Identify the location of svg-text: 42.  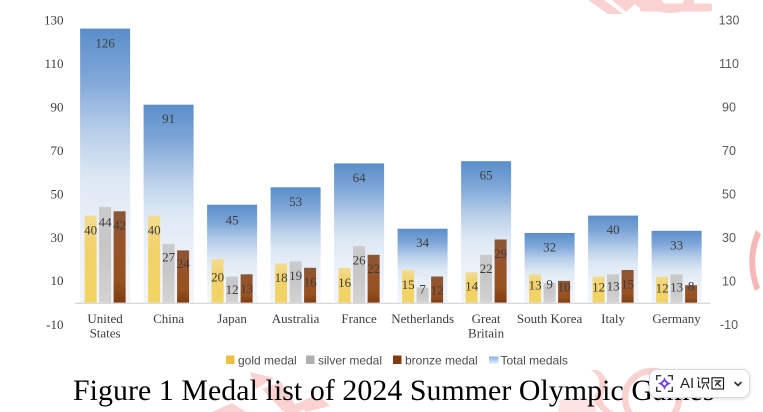
(119, 225).